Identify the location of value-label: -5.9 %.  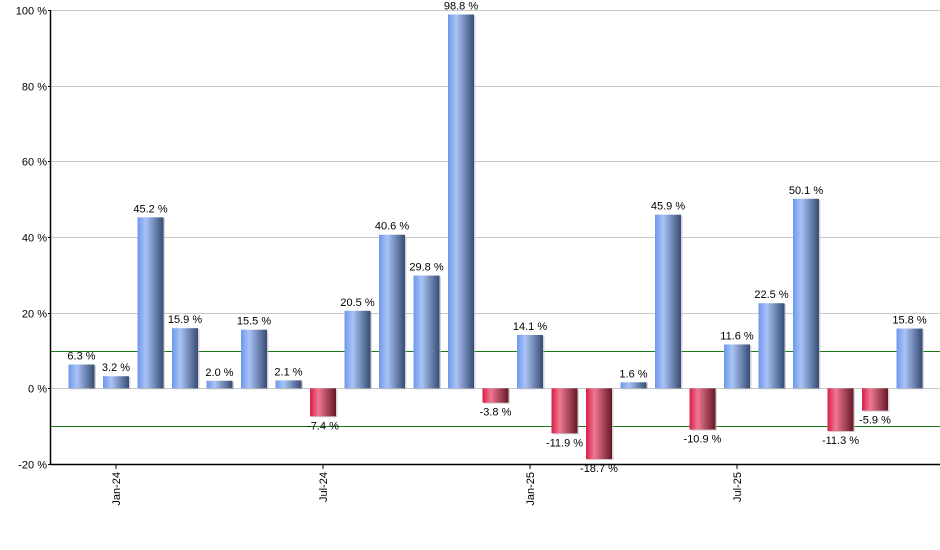
(875, 421).